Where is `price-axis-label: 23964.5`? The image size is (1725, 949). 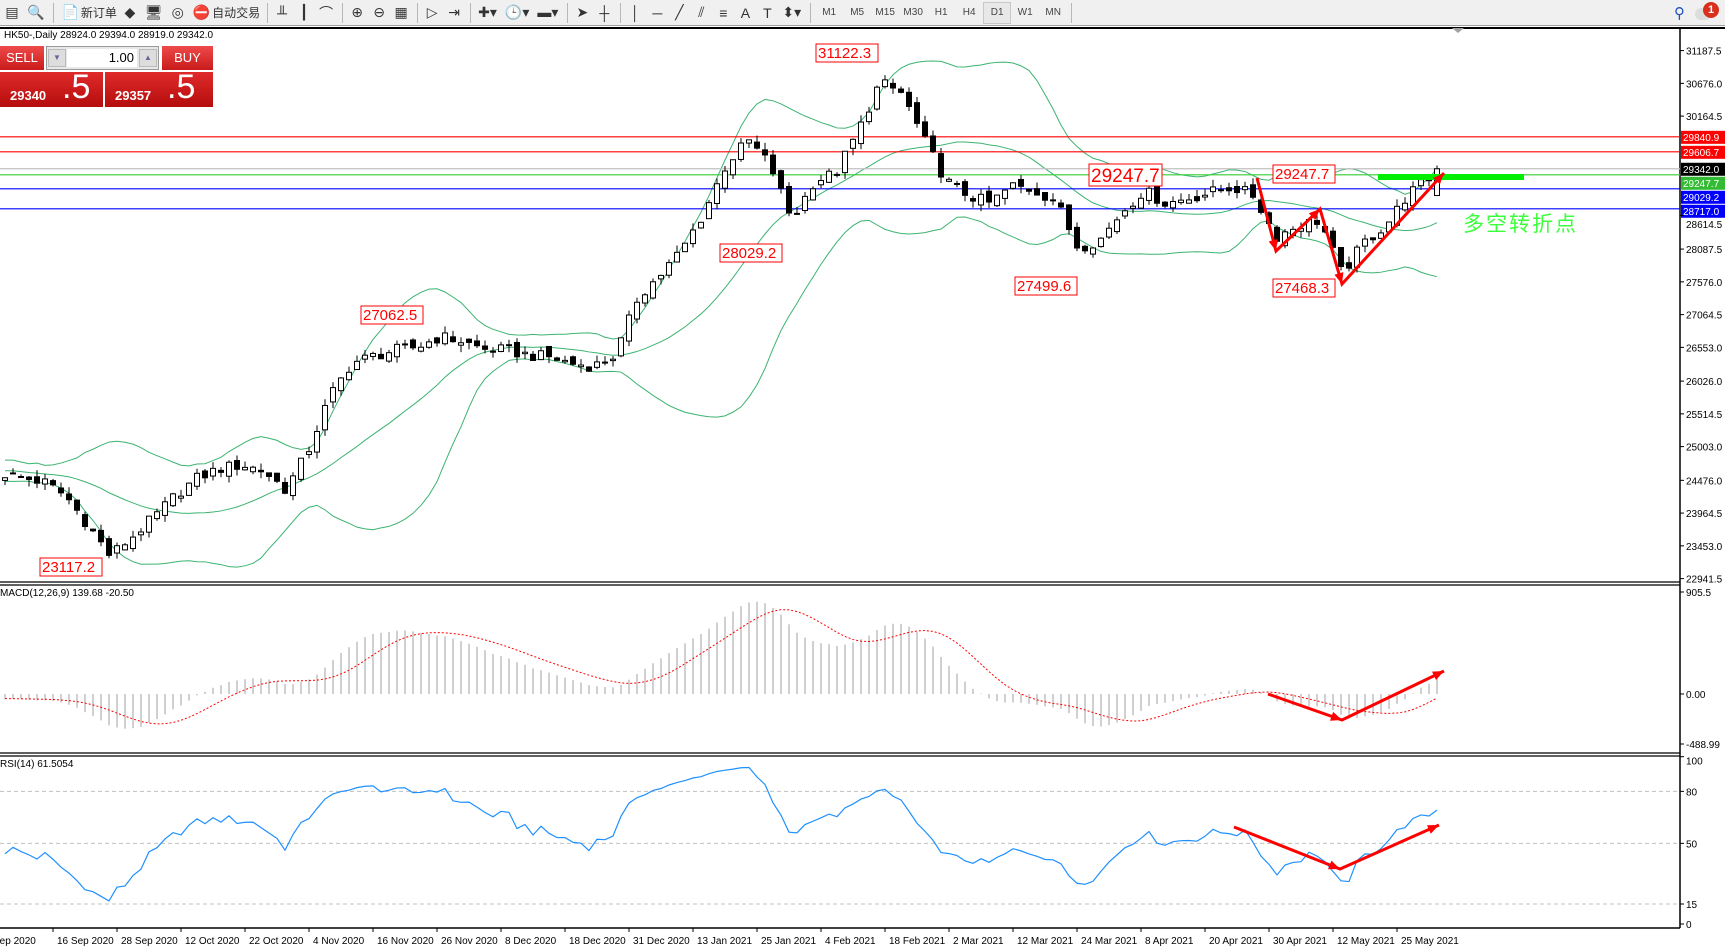 price-axis-label: 23964.5 is located at coordinates (1704, 514).